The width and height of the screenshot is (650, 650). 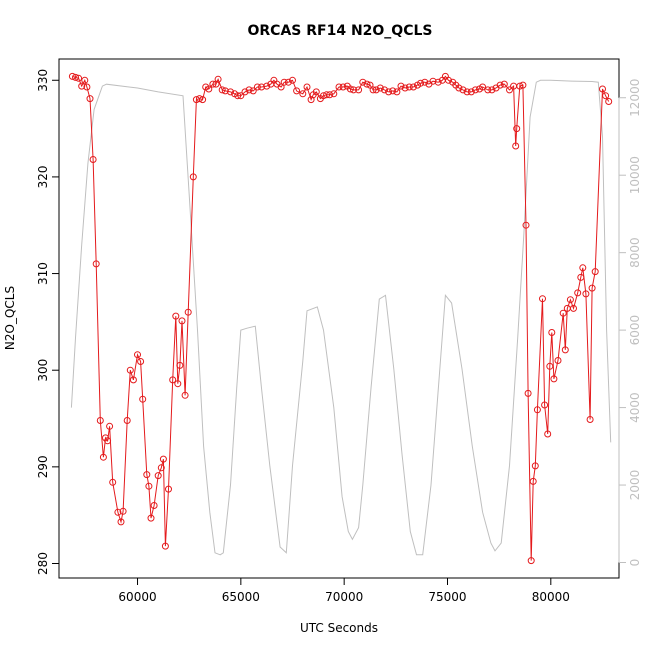 I want to click on y-tick-label: 290, so click(x=43, y=466).